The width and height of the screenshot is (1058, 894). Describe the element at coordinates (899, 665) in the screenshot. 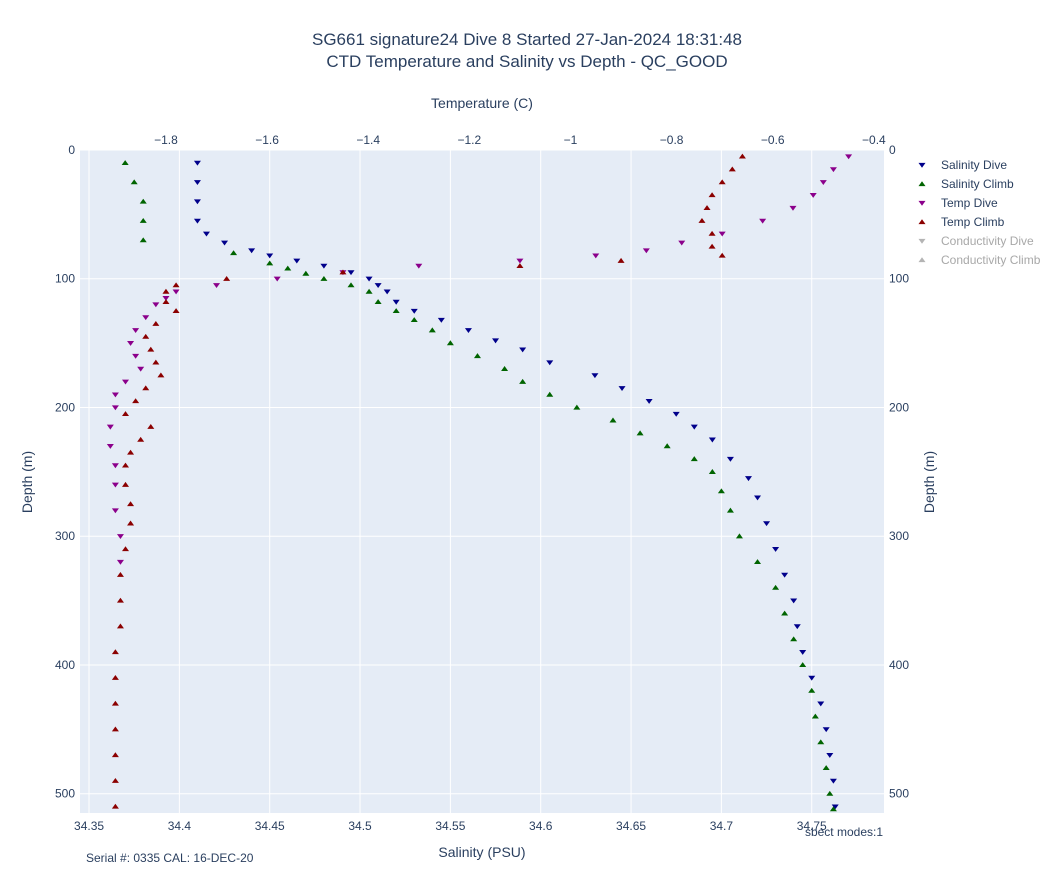

I see `y-tick-right: 400` at that location.